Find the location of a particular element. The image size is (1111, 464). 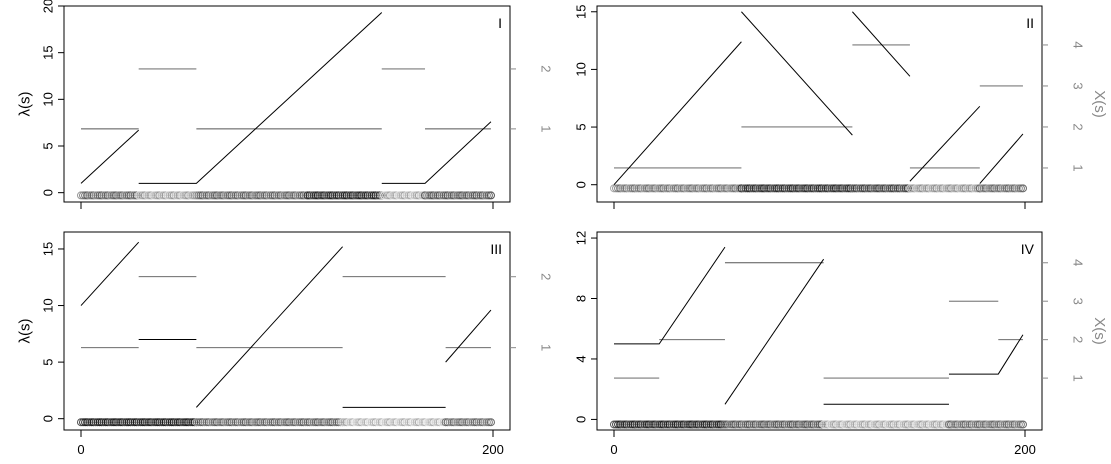

y-tick-label: 5 is located at coordinates (48, 361).